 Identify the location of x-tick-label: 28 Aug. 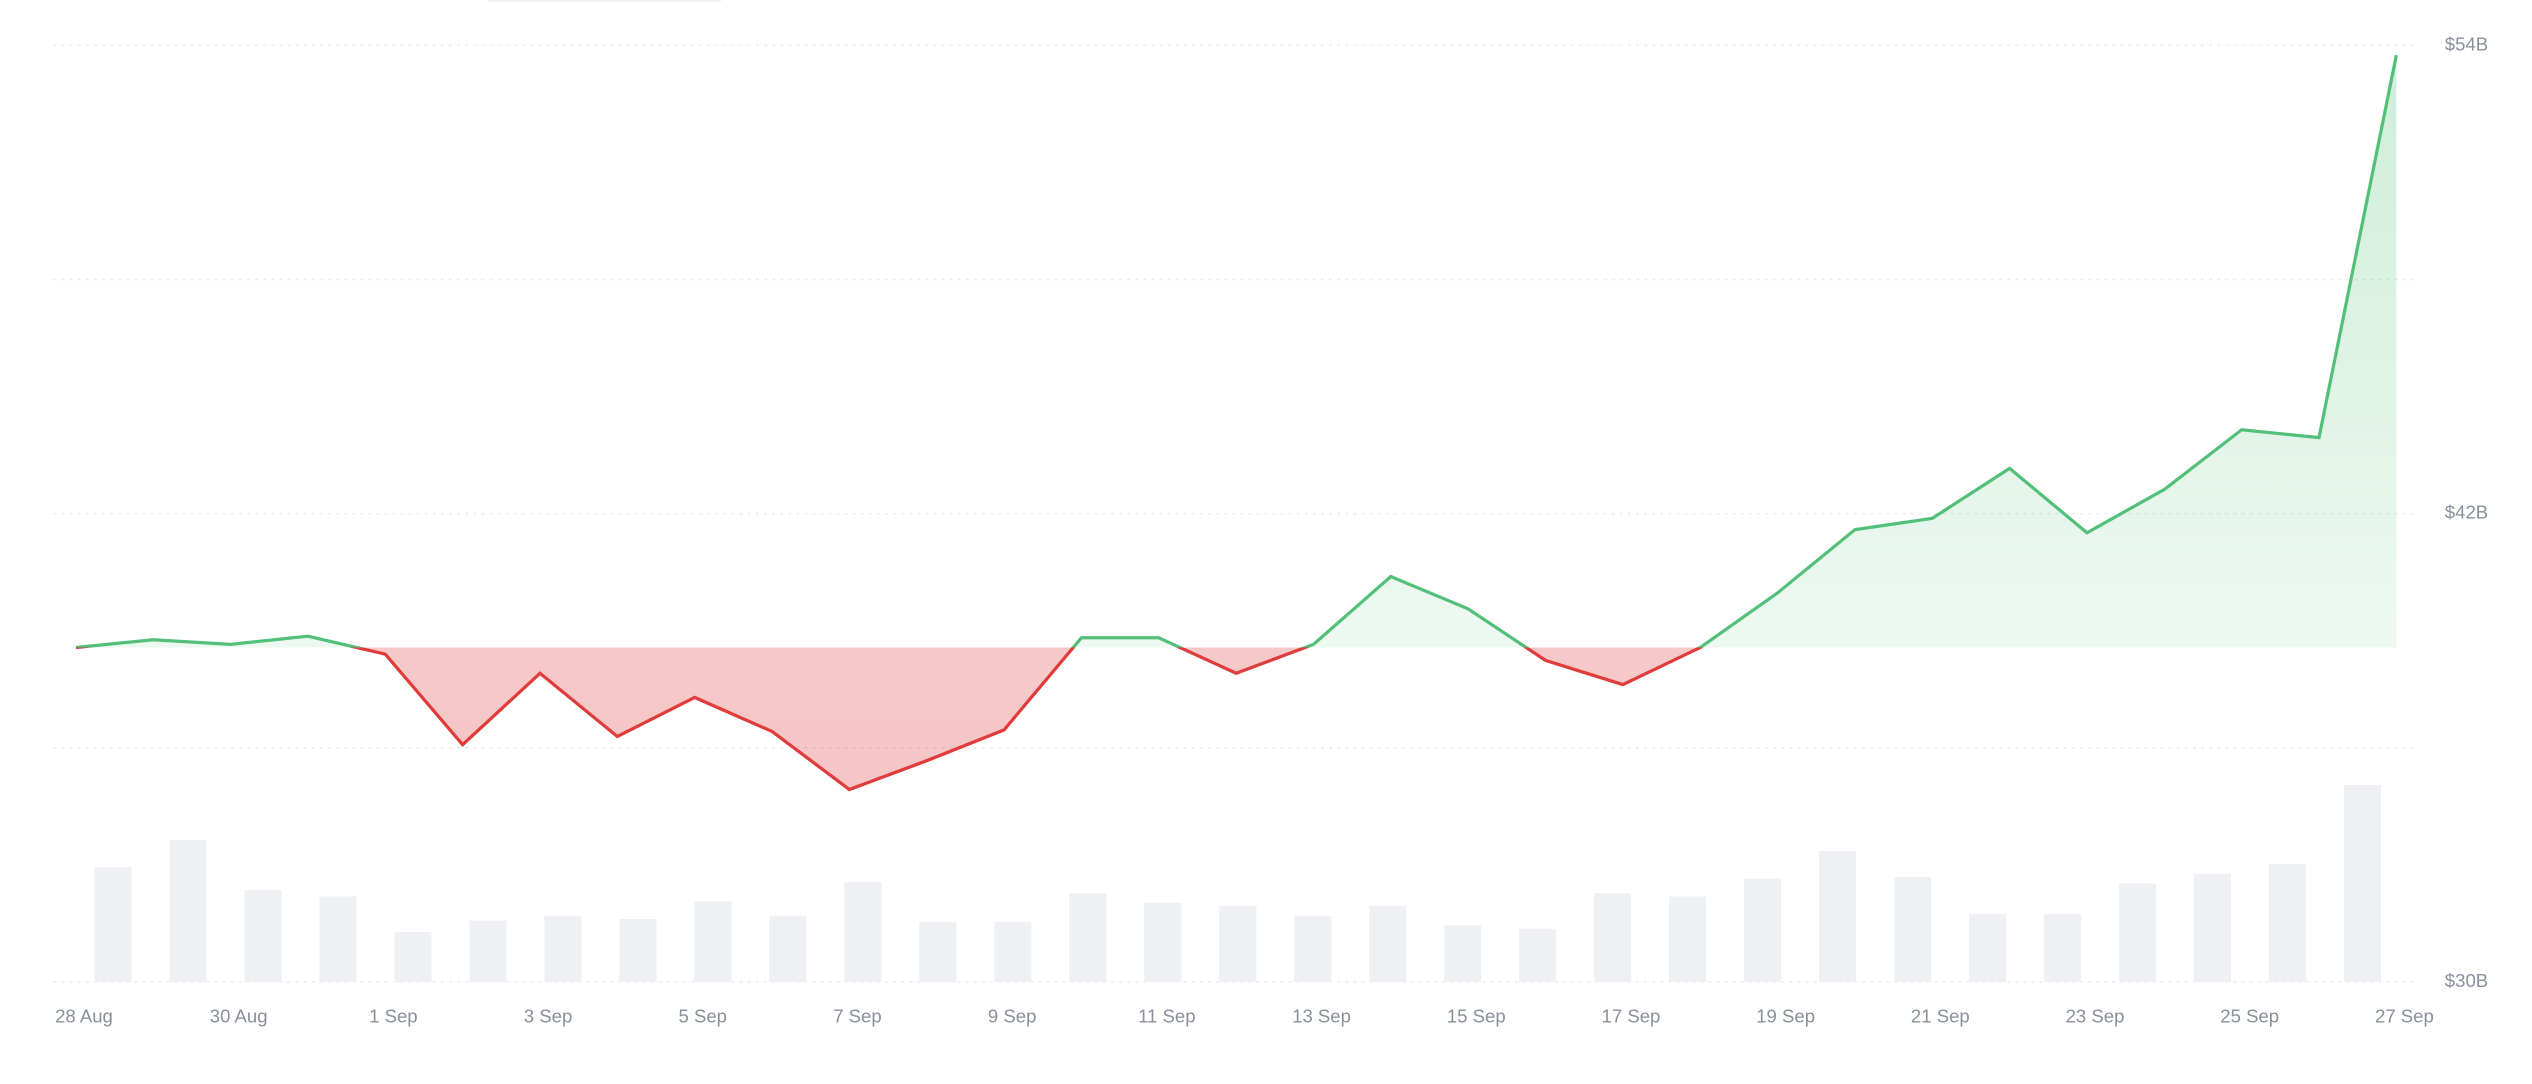
(84, 1015).